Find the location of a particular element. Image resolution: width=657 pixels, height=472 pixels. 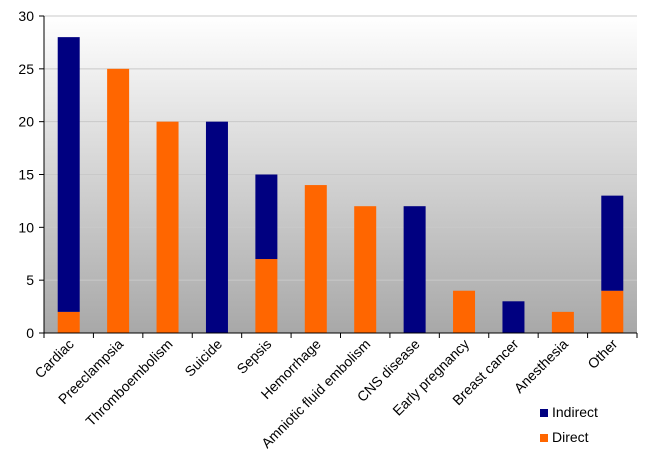

legend: Indirect Direct is located at coordinates (569, 424).